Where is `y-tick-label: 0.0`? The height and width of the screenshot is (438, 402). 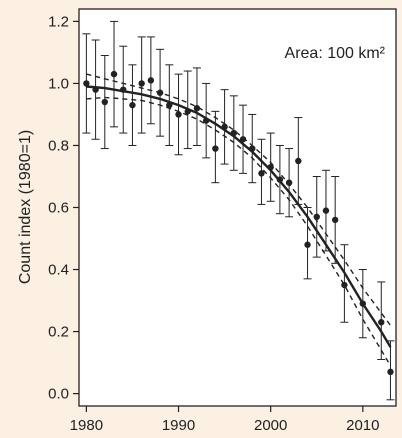
y-tick-label: 0.0 is located at coordinates (58, 394).